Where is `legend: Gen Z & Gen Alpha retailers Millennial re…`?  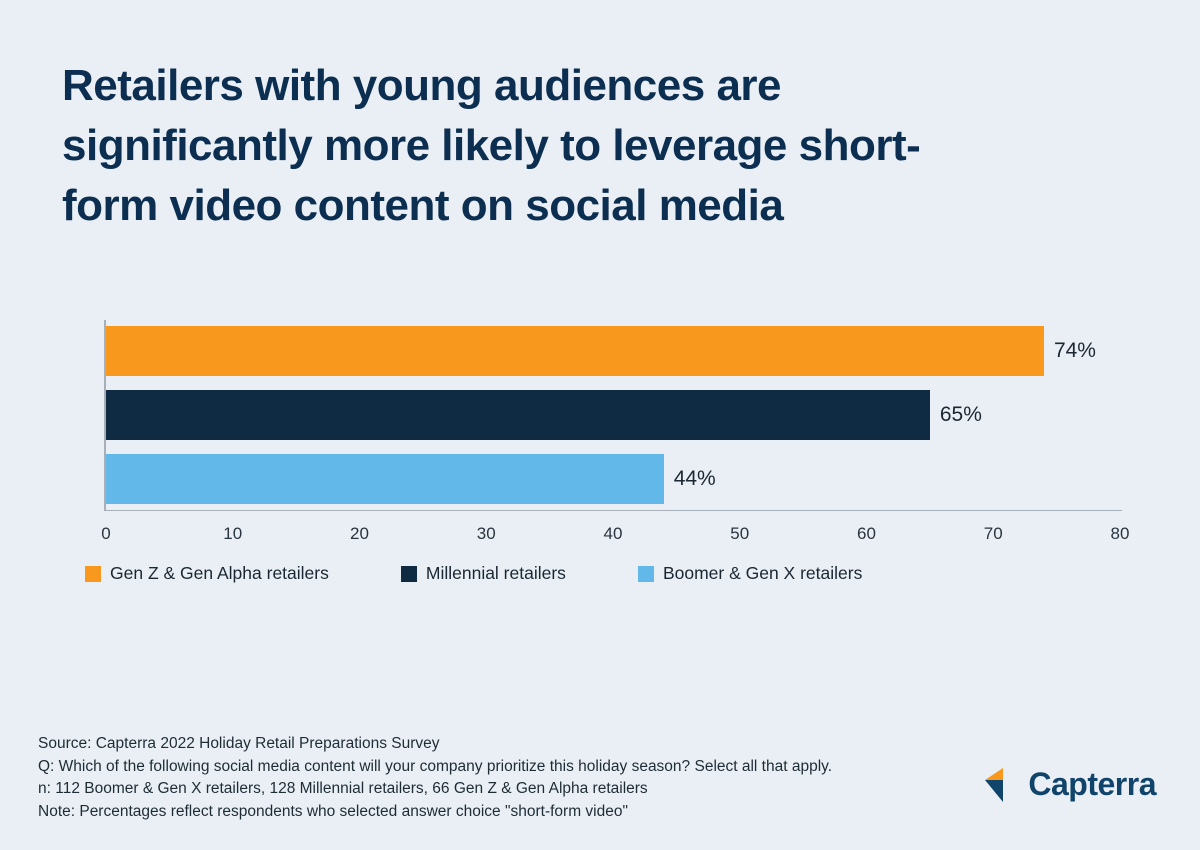 legend: Gen Z & Gen Alpha retailers Millennial re… is located at coordinates (473, 573).